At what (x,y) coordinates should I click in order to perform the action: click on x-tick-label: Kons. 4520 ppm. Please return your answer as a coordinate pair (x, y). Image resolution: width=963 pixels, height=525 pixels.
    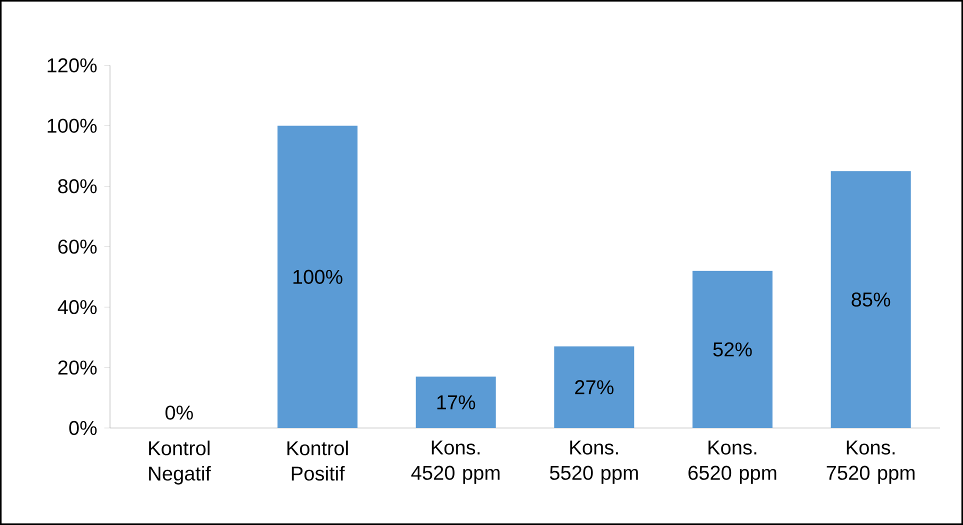
    Looking at the image, I should click on (455, 462).